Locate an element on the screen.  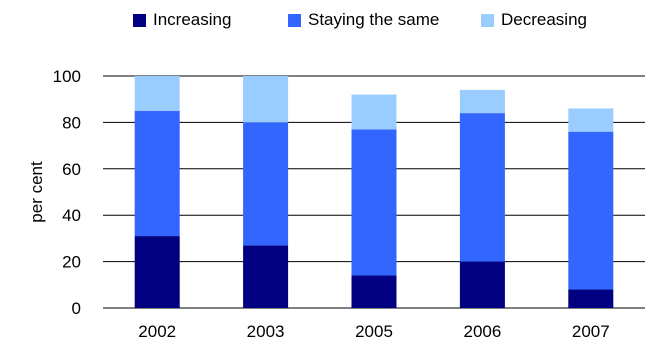
bar-2005-decreasing is located at coordinates (374, 112).